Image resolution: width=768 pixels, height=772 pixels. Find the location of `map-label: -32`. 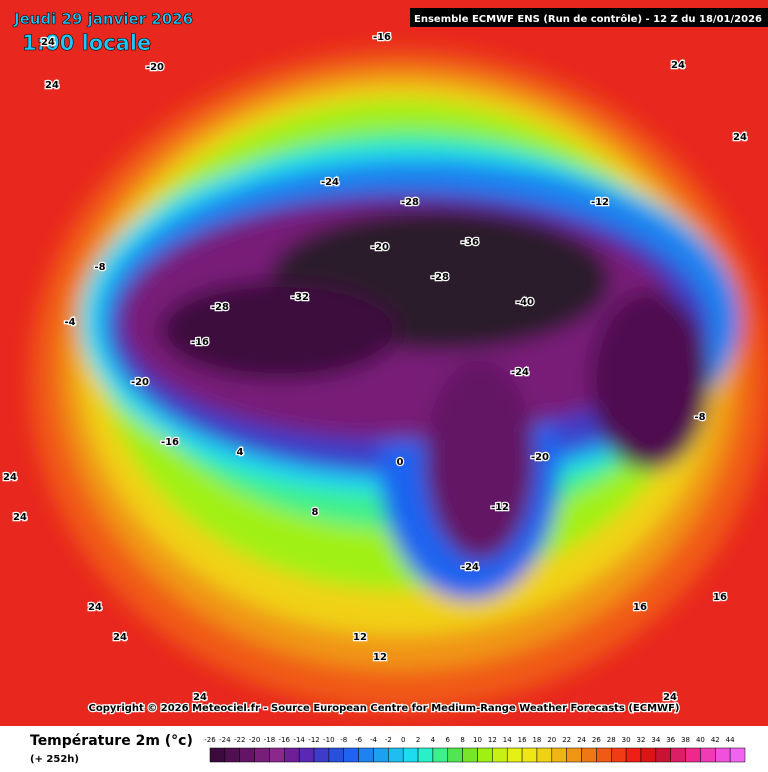

map-label: -32 is located at coordinates (300, 297).